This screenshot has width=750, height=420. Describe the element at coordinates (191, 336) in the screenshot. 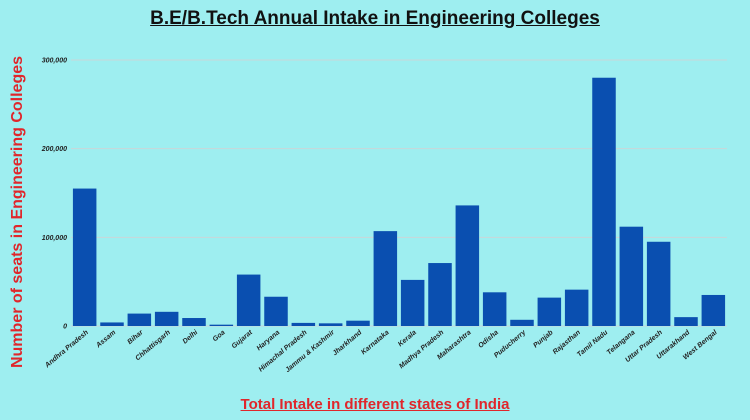

I see `x-tick-label: Delhi` at that location.